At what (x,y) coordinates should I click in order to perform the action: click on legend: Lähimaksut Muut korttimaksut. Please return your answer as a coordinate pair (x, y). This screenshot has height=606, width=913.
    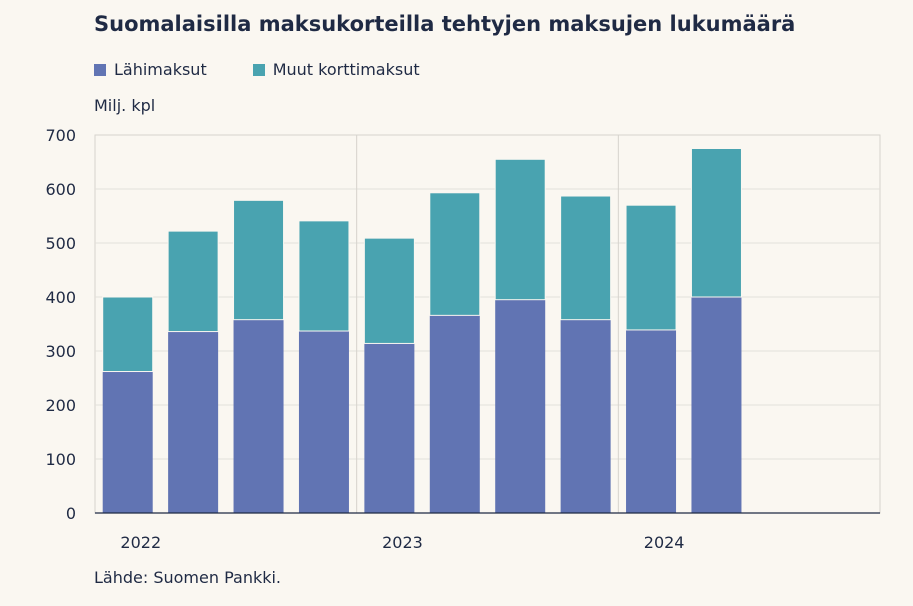
    Looking at the image, I should click on (280, 69).